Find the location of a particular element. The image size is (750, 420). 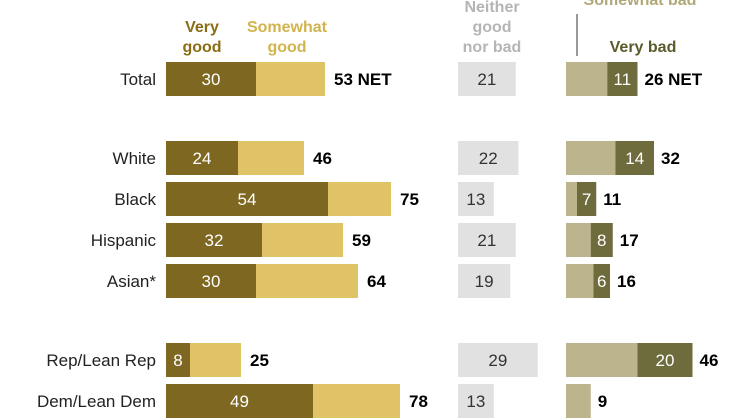

category-label: Asian* is located at coordinates (132, 281).